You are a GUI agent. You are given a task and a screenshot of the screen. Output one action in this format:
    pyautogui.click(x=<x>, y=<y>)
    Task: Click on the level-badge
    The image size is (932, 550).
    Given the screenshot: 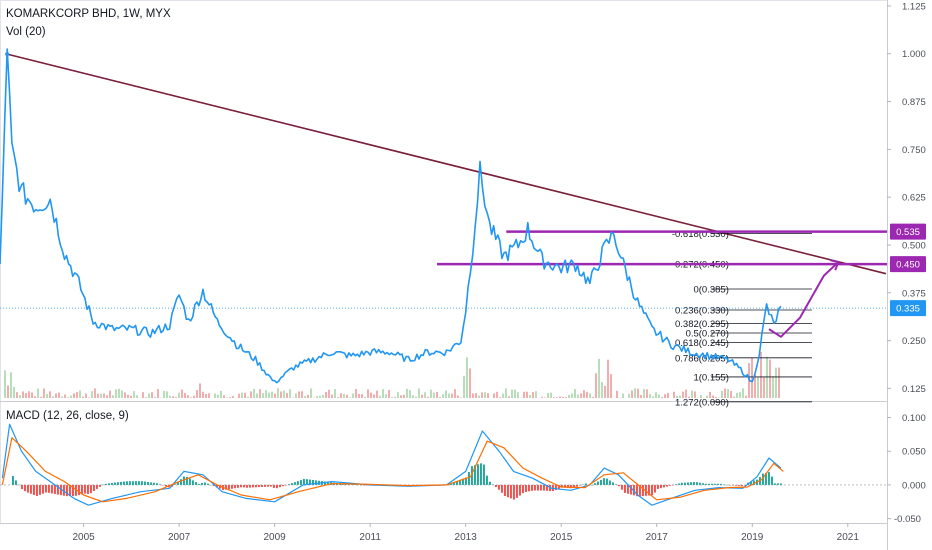 What is the action you would take?
    pyautogui.click(x=908, y=231)
    